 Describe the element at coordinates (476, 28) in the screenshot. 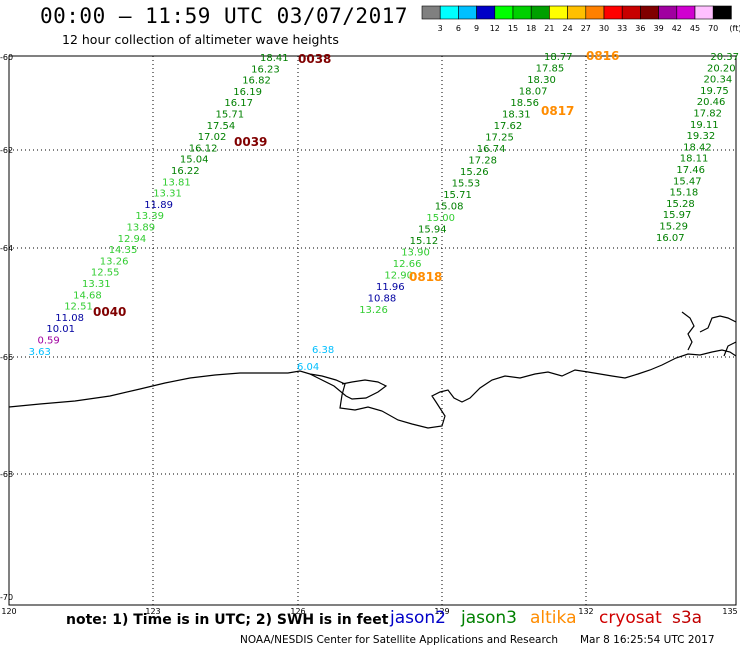

I see `colorbar-label: 9` at that location.